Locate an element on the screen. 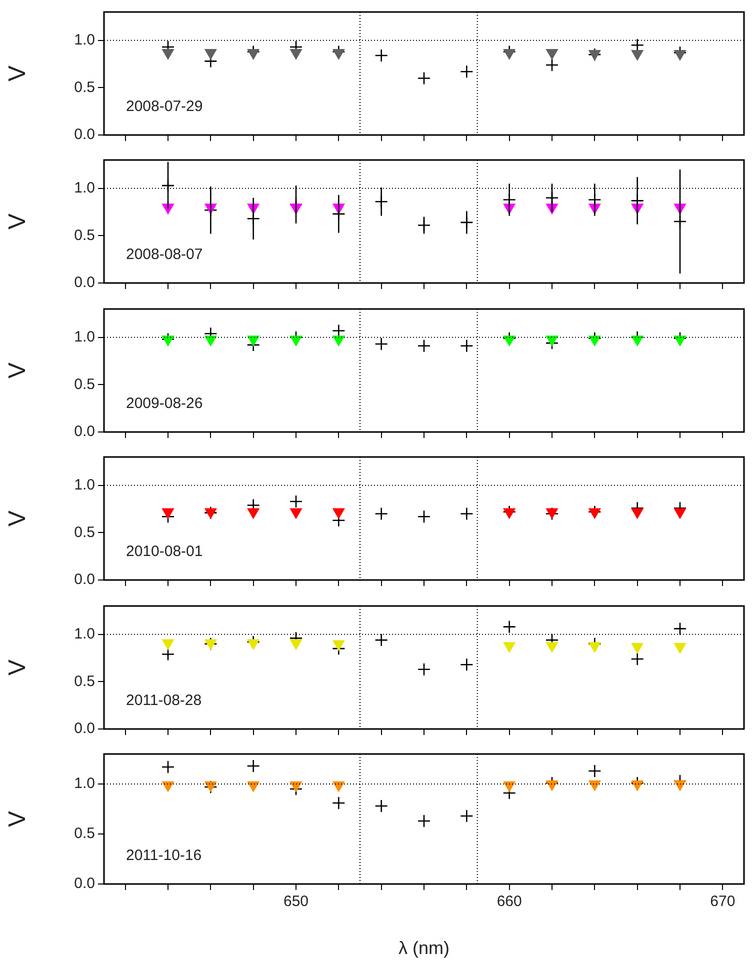  annotation: 2008-08-07 is located at coordinates (164, 254).